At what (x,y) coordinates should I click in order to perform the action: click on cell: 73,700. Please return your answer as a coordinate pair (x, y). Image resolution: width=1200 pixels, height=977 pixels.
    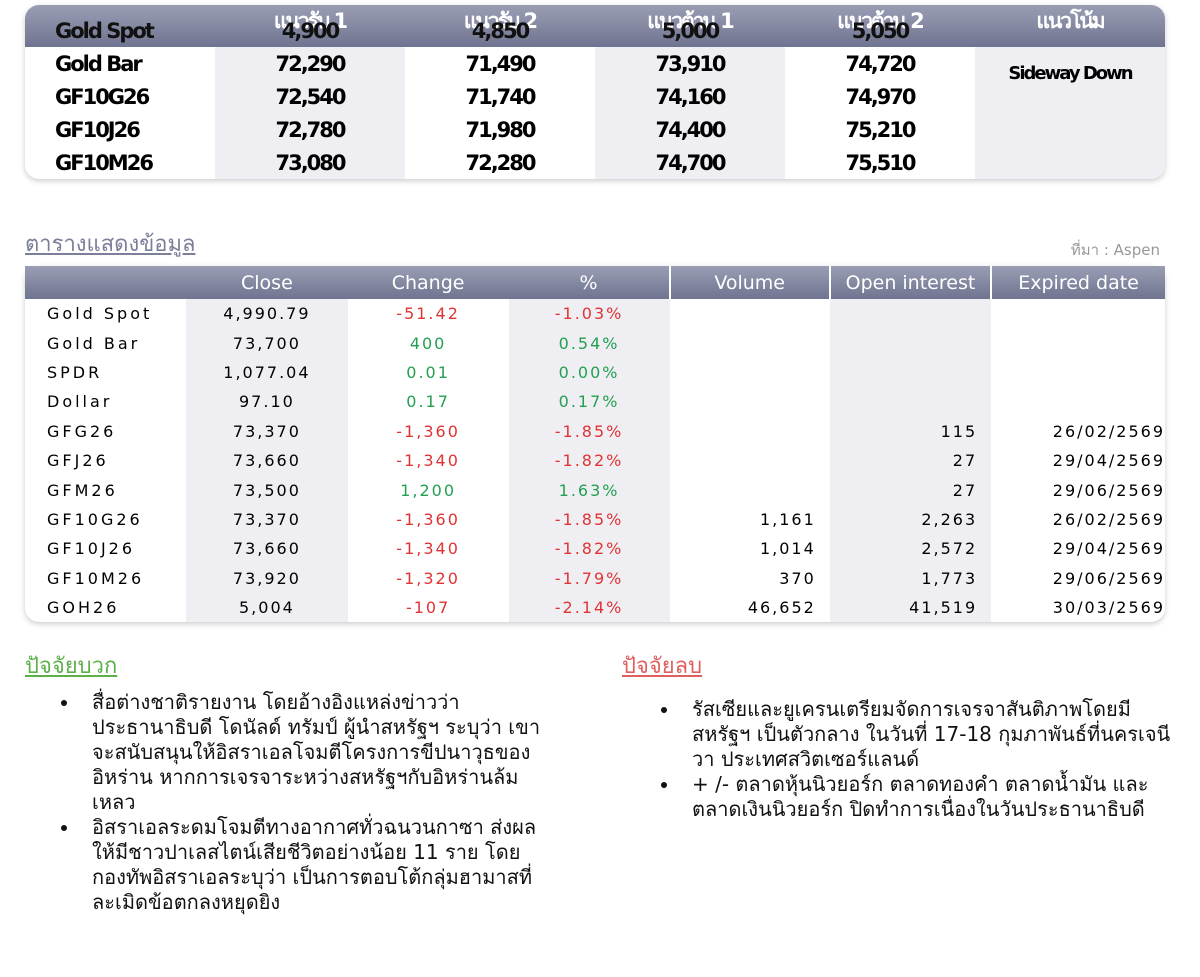
    Looking at the image, I should click on (267, 343).